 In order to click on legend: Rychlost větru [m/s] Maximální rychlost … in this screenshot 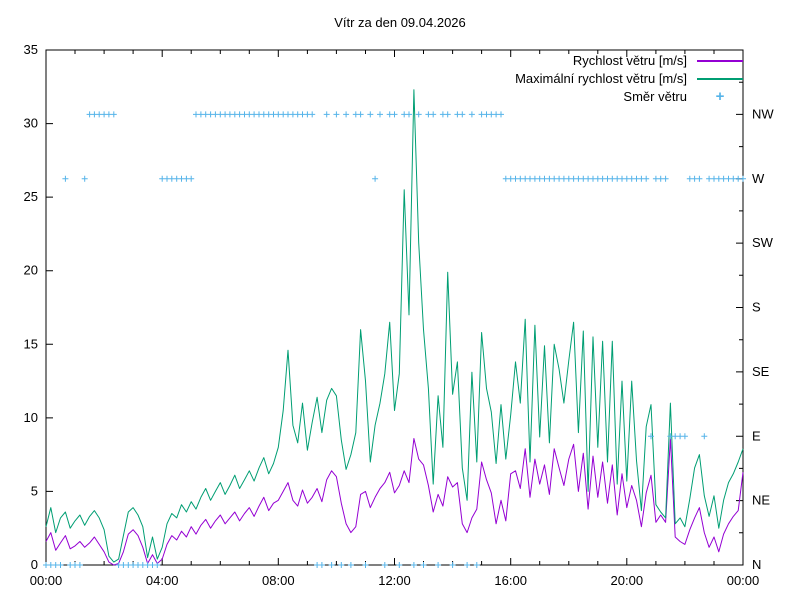, I will do `click(629, 78)`.